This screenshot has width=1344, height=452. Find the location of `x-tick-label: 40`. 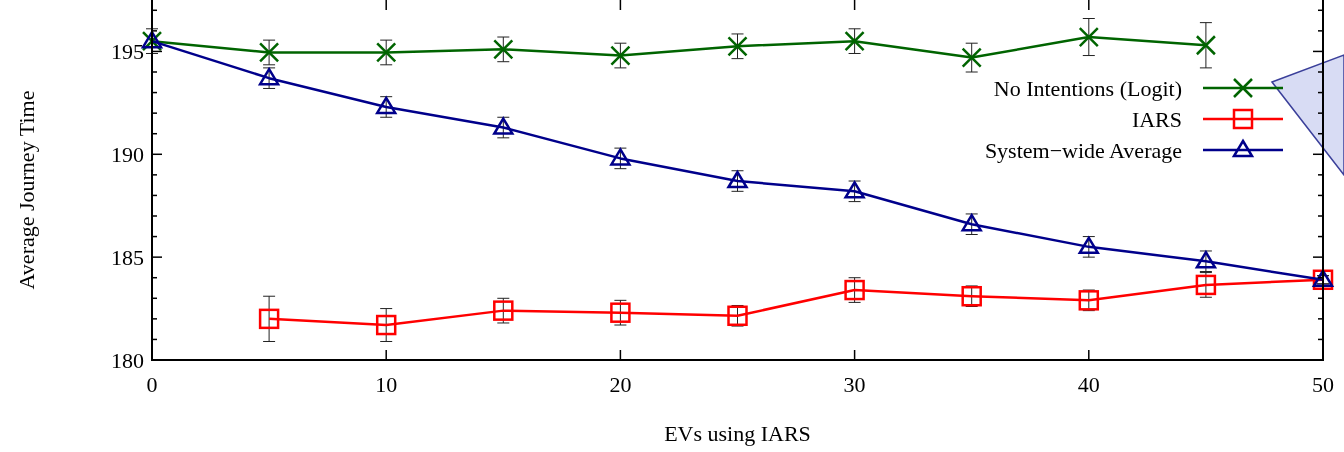

x-tick-label: 40 is located at coordinates (1088, 384).